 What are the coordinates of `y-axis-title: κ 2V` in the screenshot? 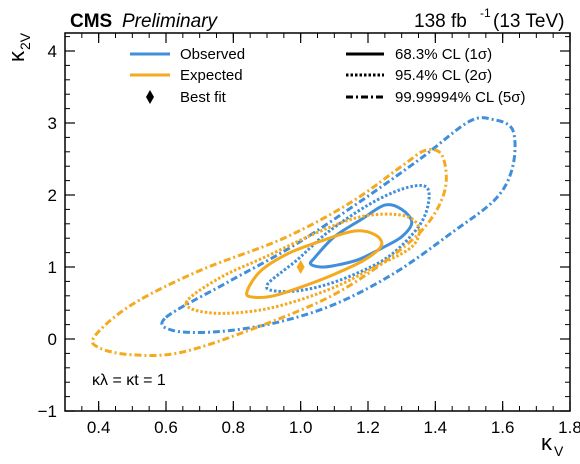 It's located at (18, 47).